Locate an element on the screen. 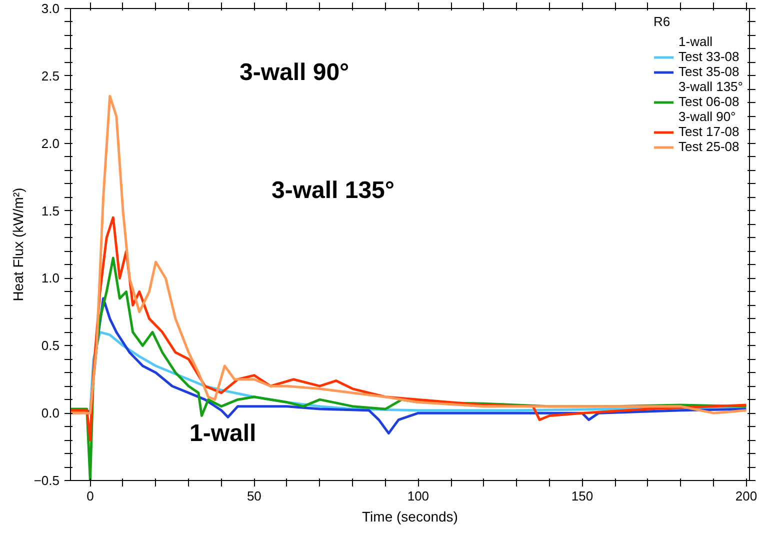  legend-label: Test 35-08 is located at coordinates (709, 71).